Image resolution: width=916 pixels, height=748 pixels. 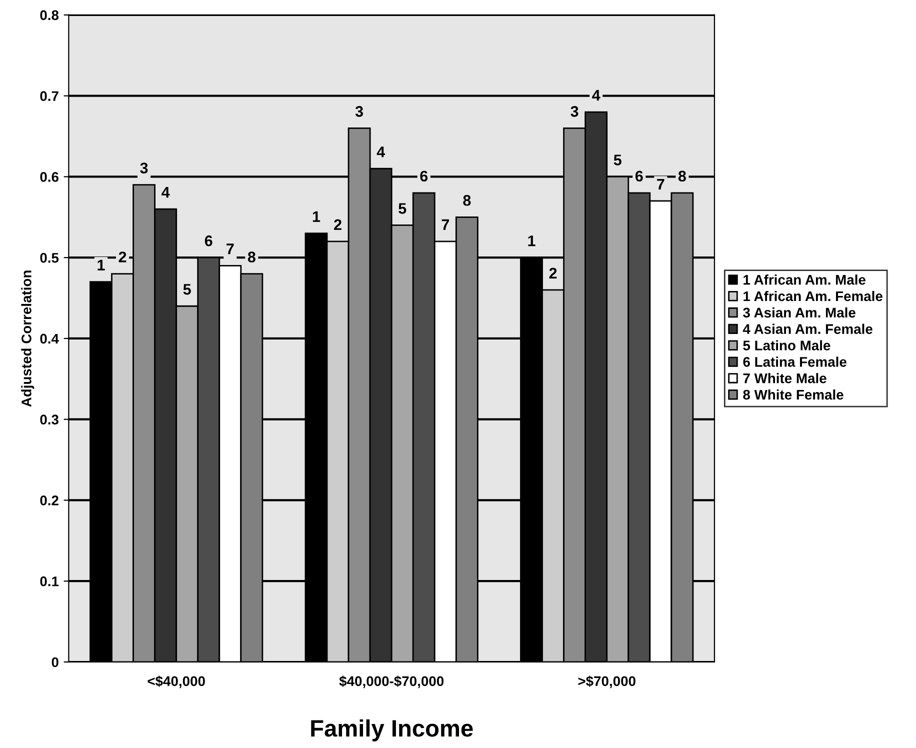 I want to click on legend-label: 6 Latina Female, so click(x=794, y=361).